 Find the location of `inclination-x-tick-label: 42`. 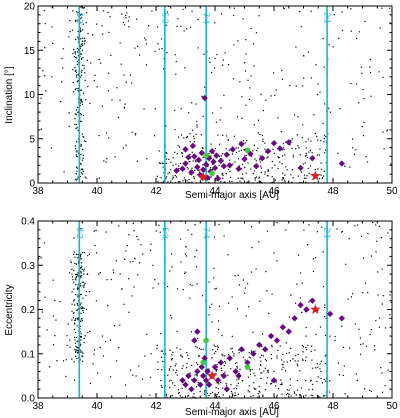

inclination-x-tick-label: 42 is located at coordinates (156, 191).